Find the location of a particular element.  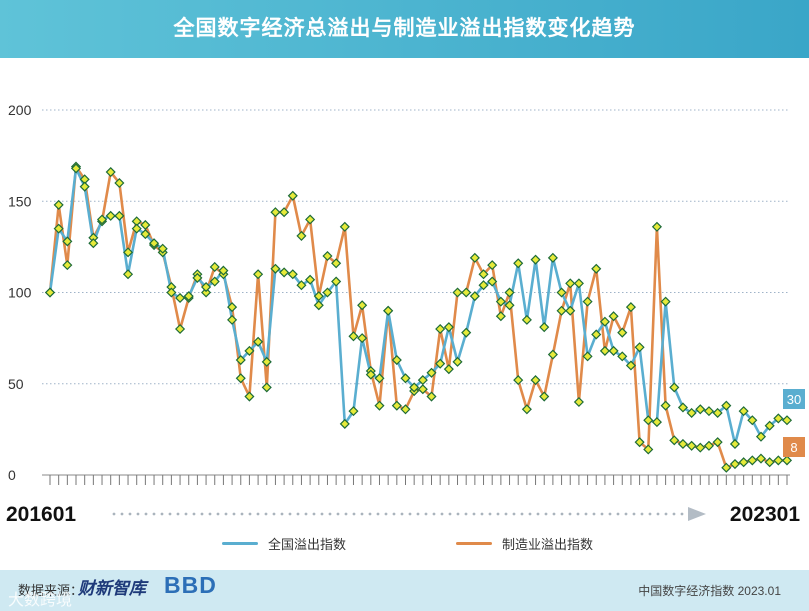

chart-title: 全国数字经济总溢出与制造业溢出指数变化趋势 is located at coordinates (404, 28).